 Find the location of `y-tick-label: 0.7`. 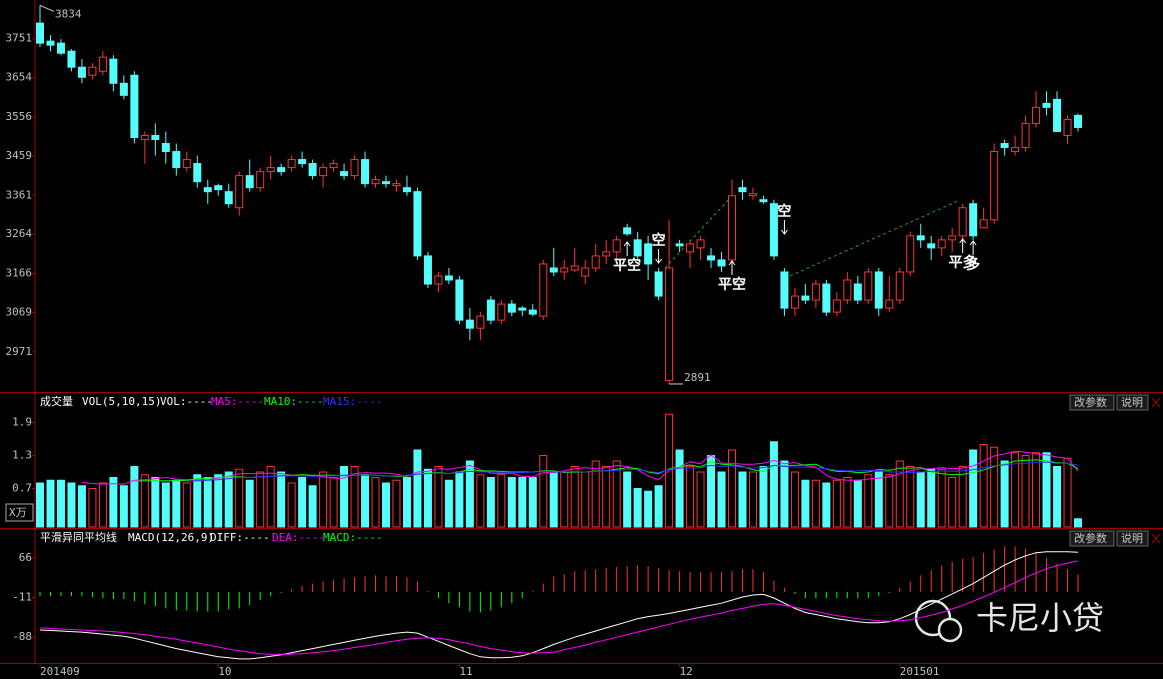

y-tick-label: 0.7 is located at coordinates (22, 488).